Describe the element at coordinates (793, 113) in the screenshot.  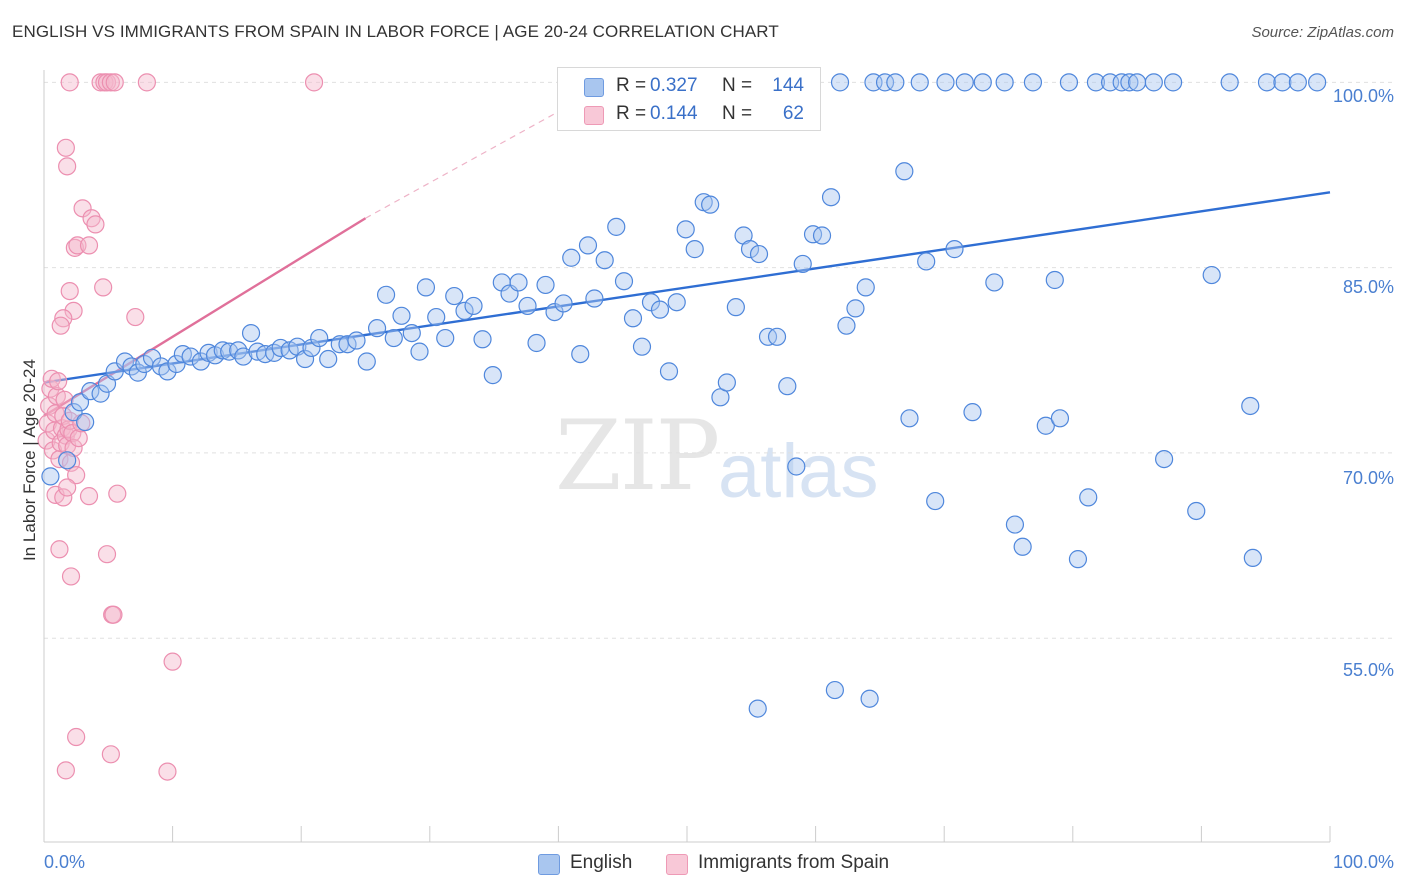
I see `legend-n-value: 62` at that location.